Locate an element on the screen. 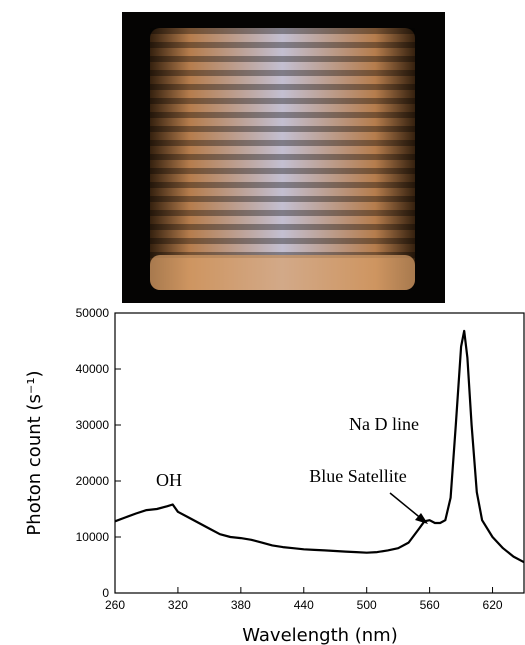 This screenshot has height=645, width=525. y-tick-label: 10000 is located at coordinates (93, 537).